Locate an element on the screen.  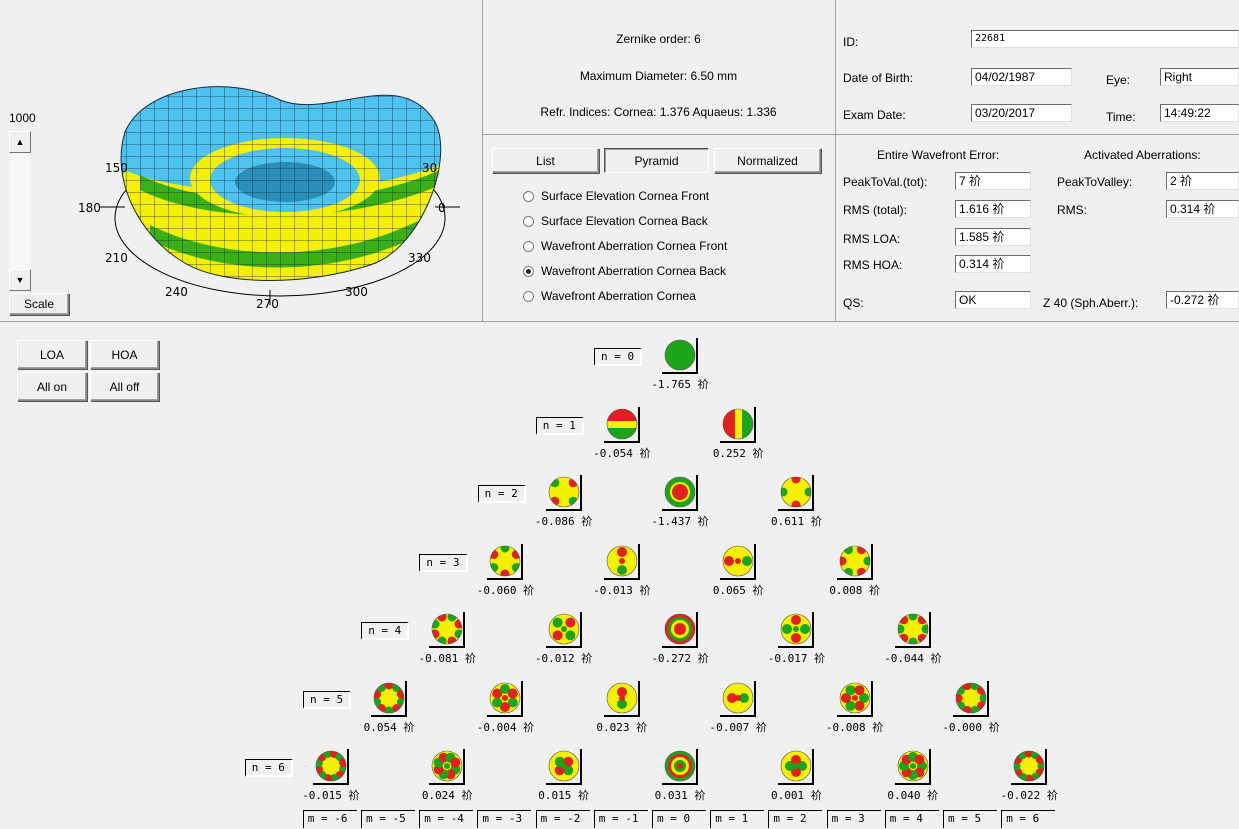
zernike-term-n5-m3 is located at coordinates (854, 698).